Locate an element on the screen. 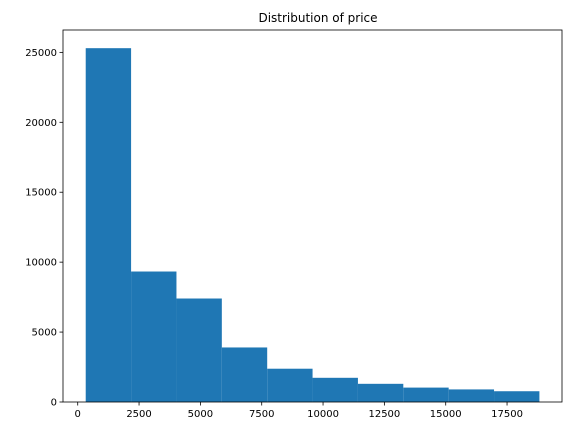 Image resolution: width=569 pixels, height=435 pixels. x-tick-label: 15000 is located at coordinates (446, 414).